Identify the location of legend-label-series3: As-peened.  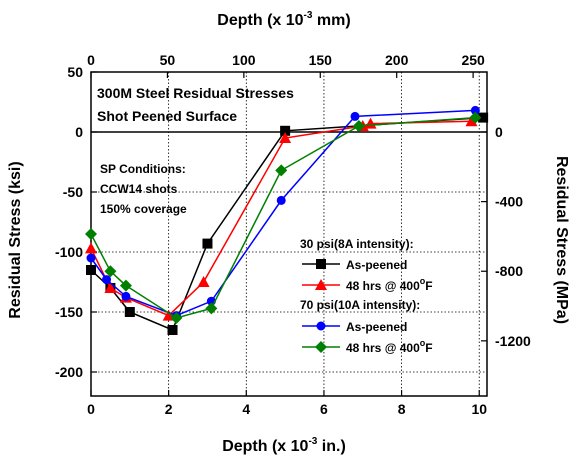
(376, 327).